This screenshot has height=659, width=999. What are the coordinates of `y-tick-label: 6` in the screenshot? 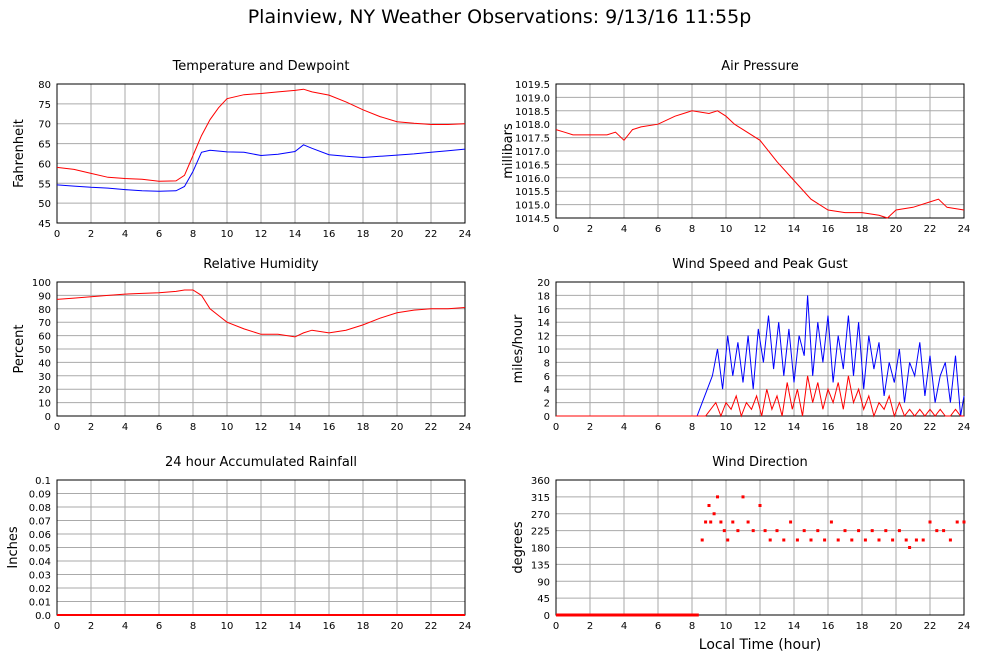 It's located at (547, 377).